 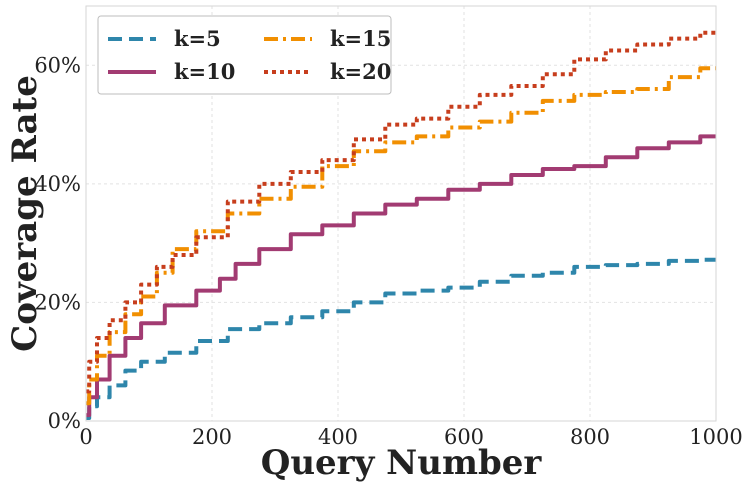 What do you see at coordinates (57, 65) in the screenshot?
I see `y-tick-label: 60%` at bounding box center [57, 65].